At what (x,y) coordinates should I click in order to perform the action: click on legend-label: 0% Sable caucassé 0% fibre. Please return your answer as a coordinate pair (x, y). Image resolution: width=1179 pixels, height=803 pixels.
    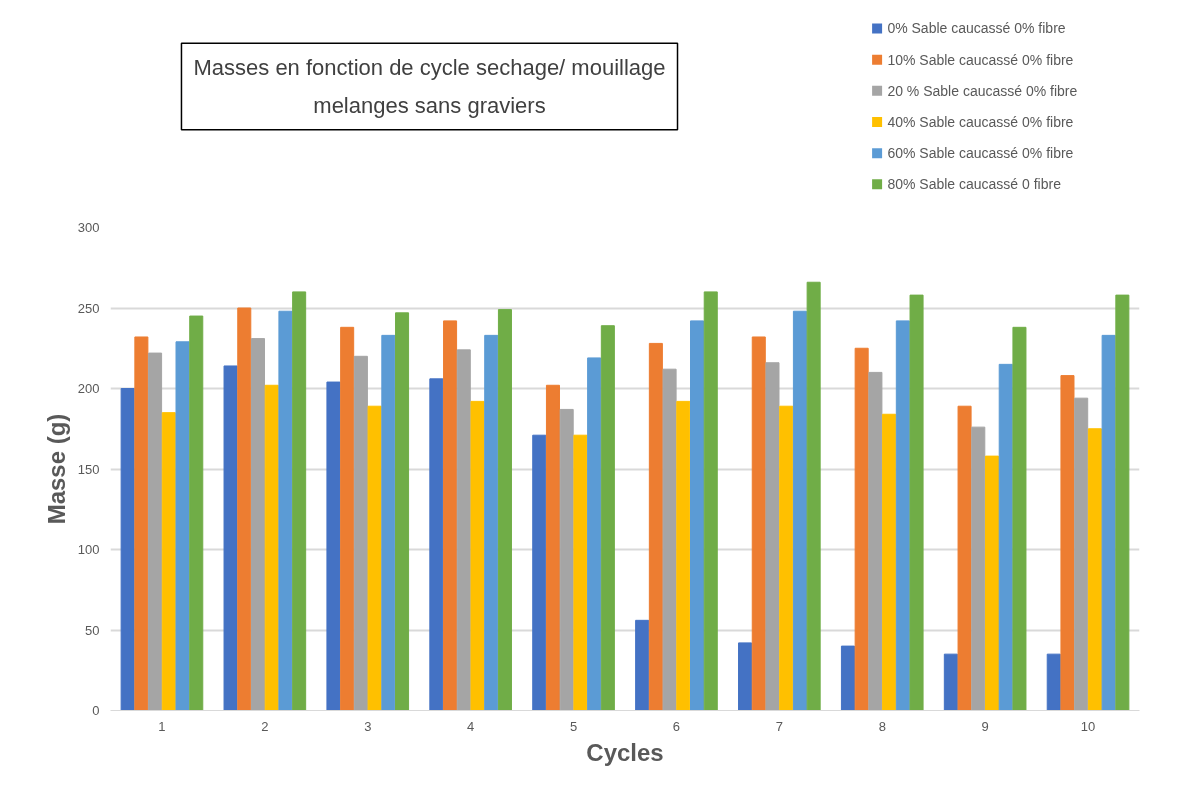
    Looking at the image, I should click on (976, 28).